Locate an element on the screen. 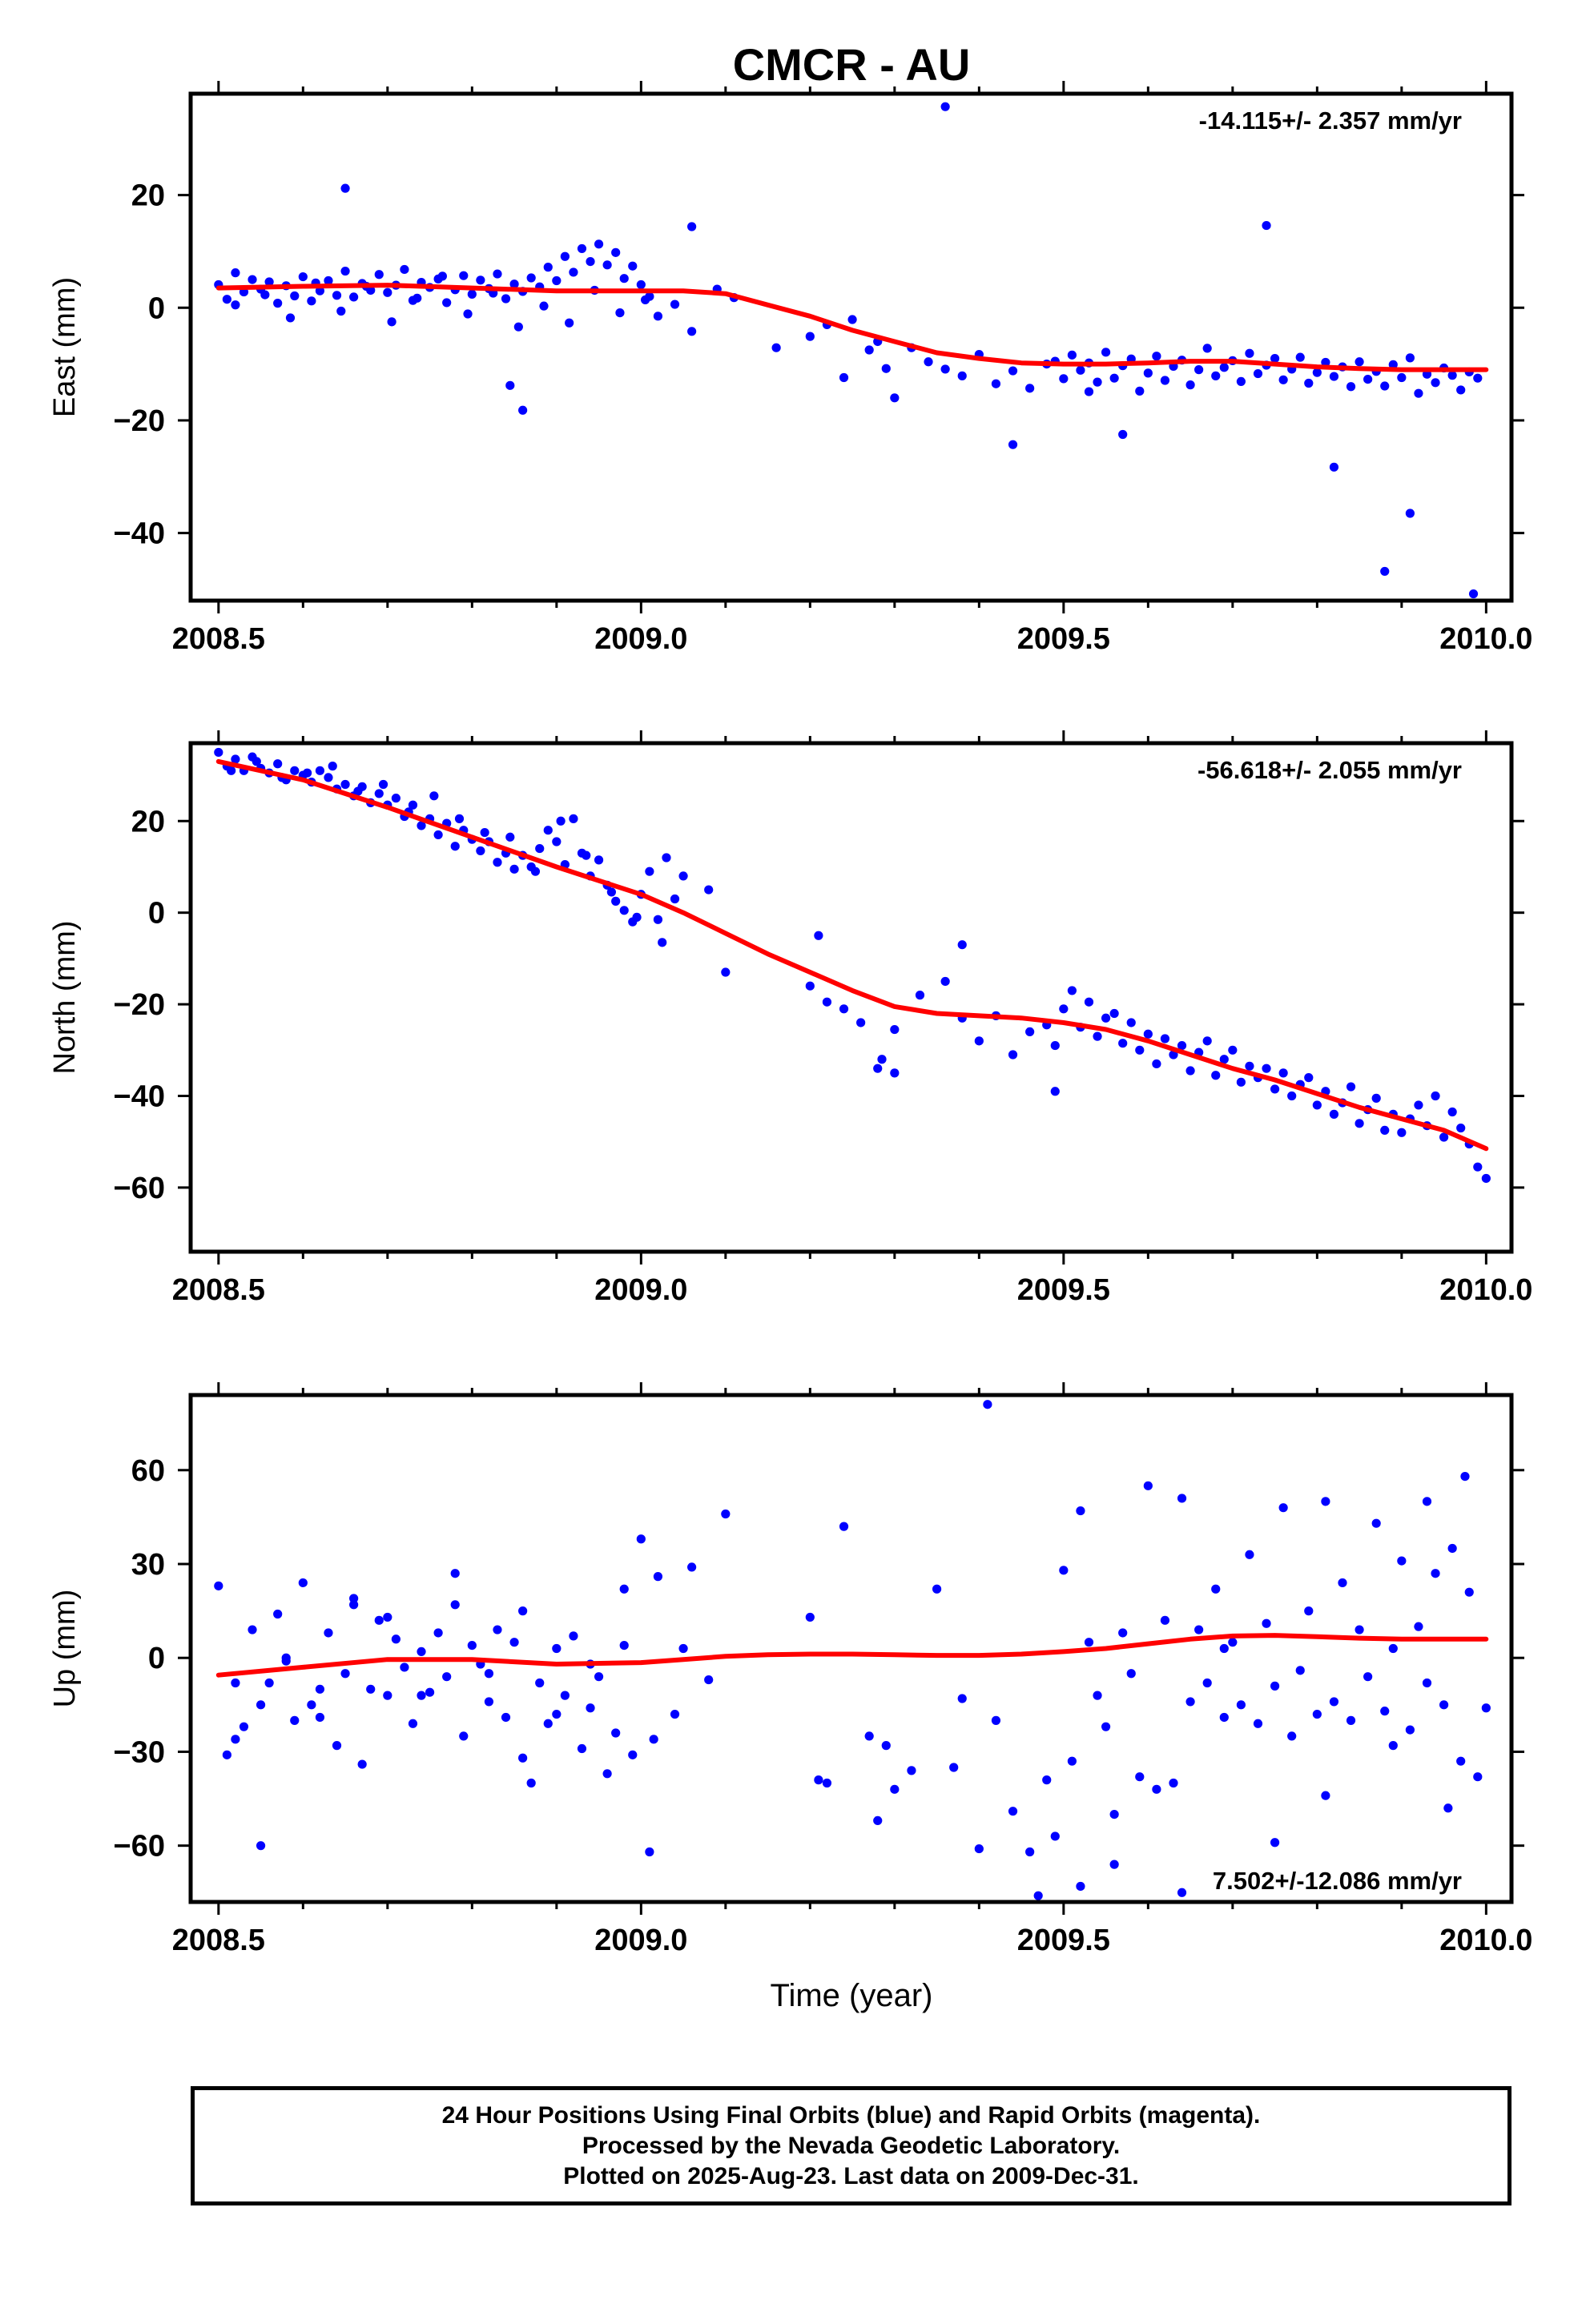 This screenshot has height=2324, width=1594. y-tick-label: 20 is located at coordinates (148, 821).